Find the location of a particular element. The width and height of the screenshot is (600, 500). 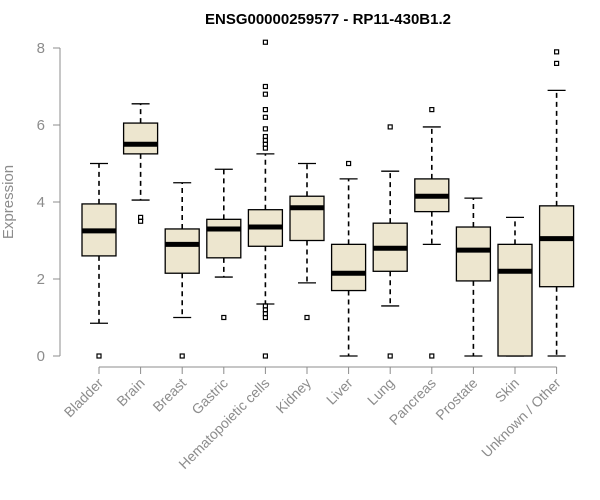

x-tick-label: Bladder is located at coordinates (84, 398).